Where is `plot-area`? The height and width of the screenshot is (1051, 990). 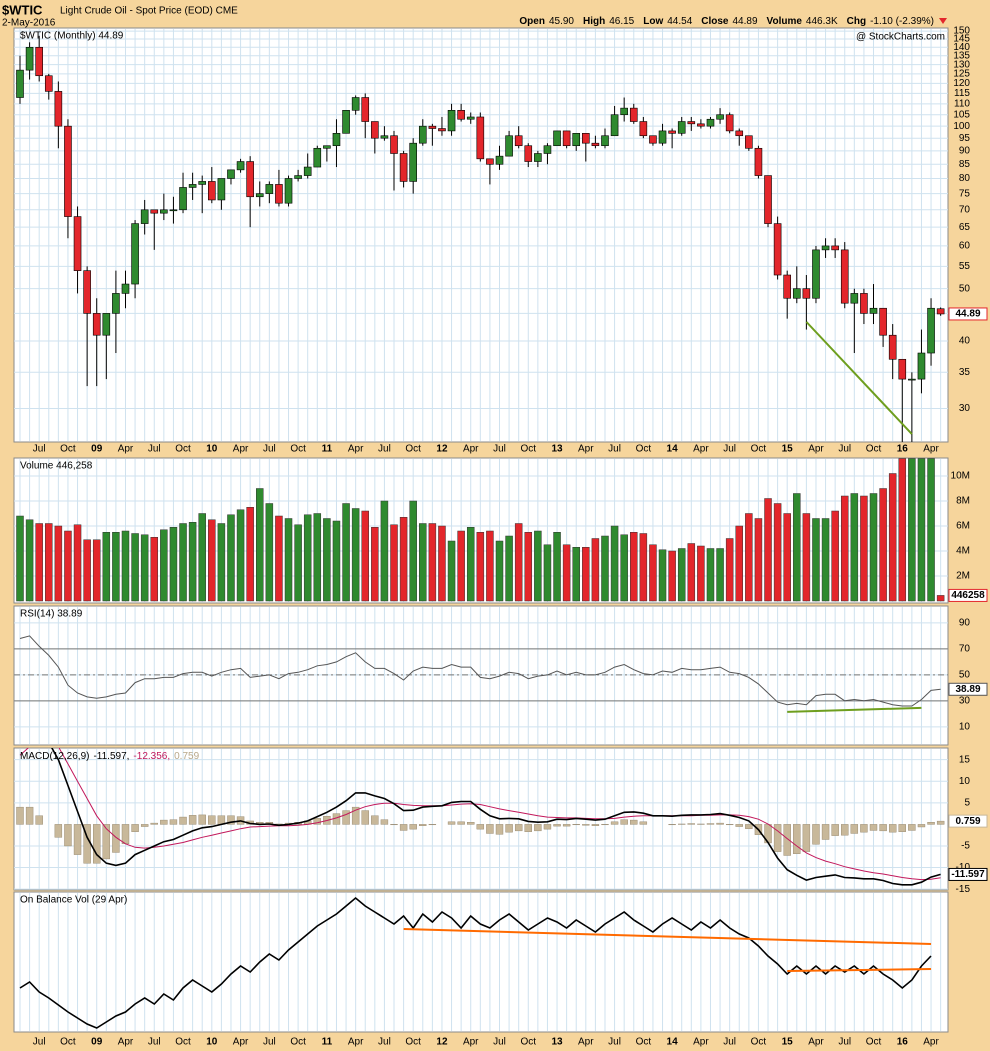
plot-area is located at coordinates (480, 530).